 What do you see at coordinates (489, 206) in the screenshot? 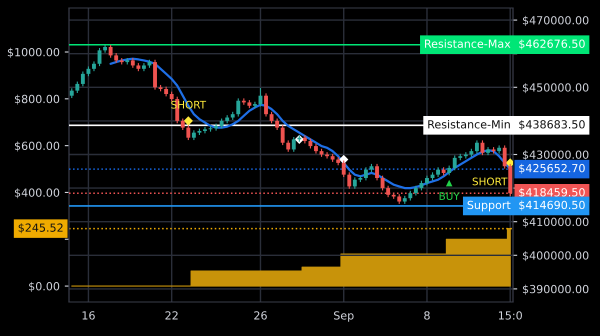
I see `ref-line-label: Support` at bounding box center [489, 206].